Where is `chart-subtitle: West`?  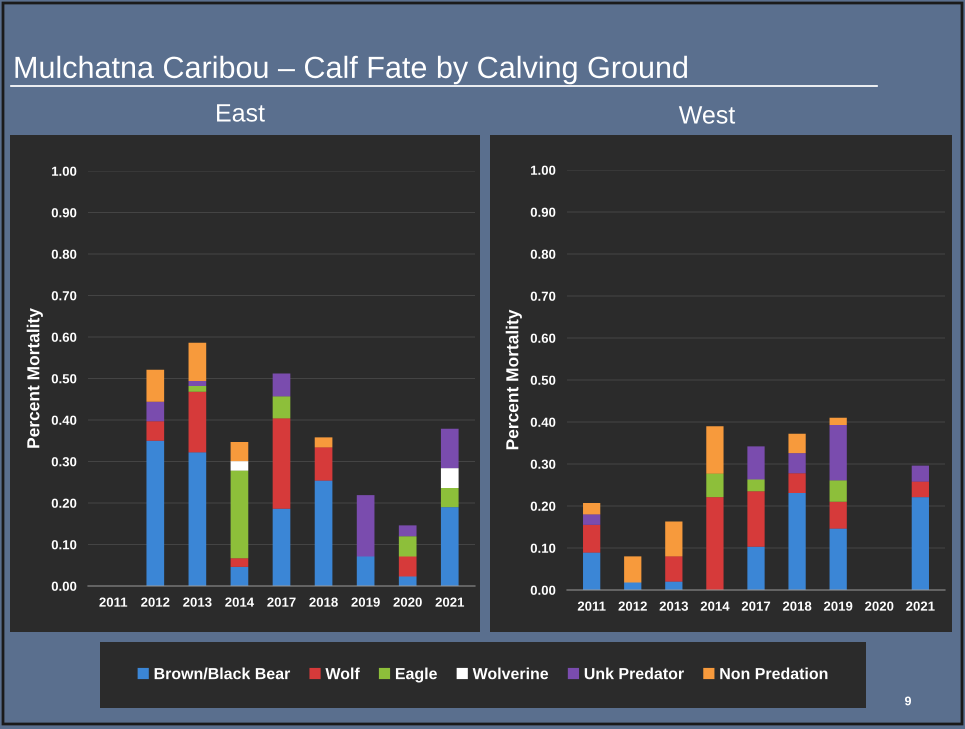 chart-subtitle: West is located at coordinates (707, 115).